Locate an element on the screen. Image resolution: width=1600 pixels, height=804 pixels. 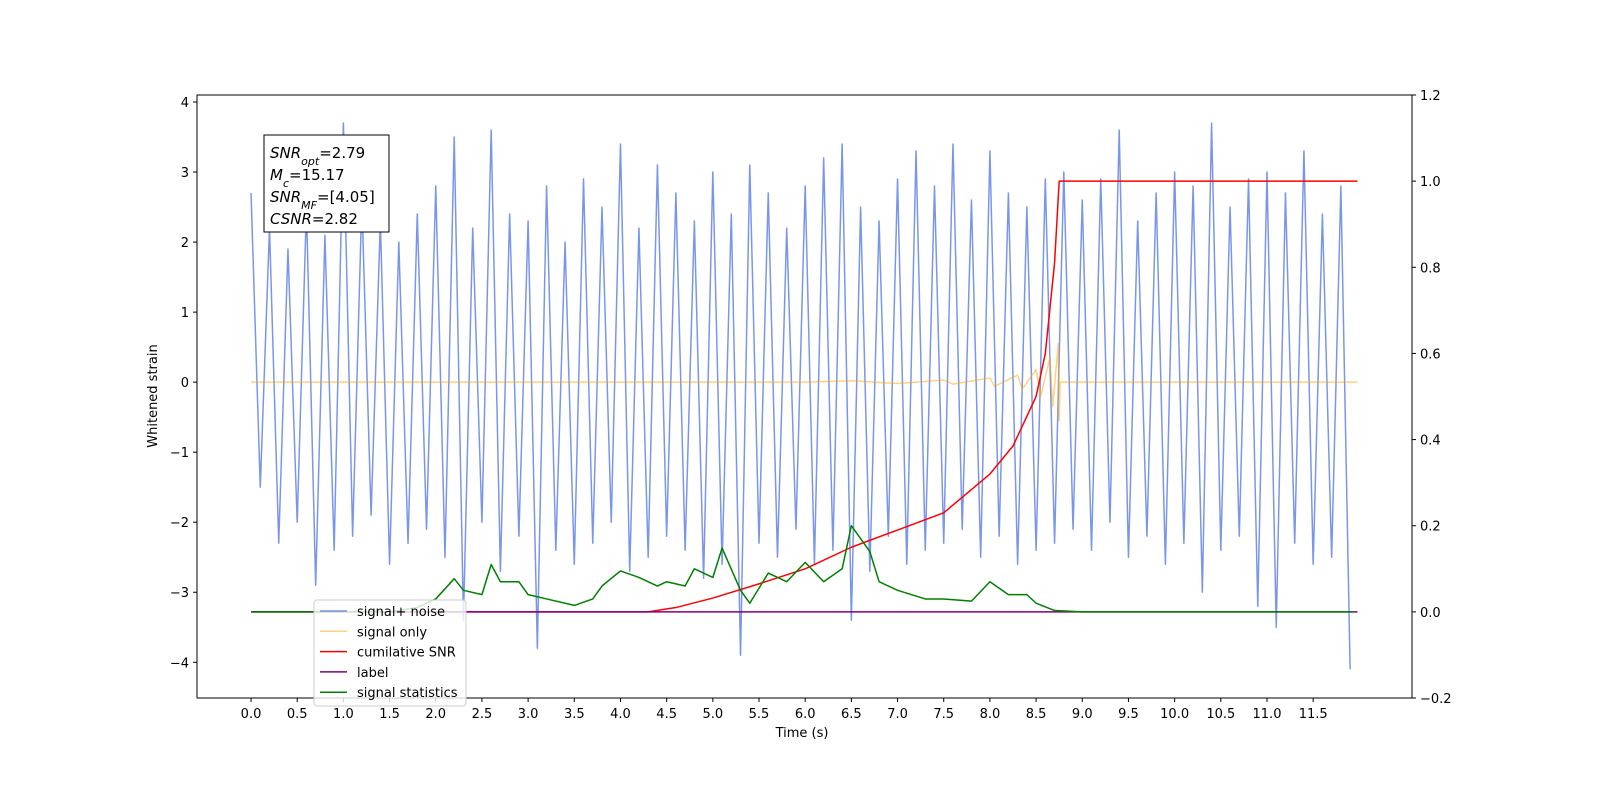
x-tick-label: 4.5 is located at coordinates (666, 714).